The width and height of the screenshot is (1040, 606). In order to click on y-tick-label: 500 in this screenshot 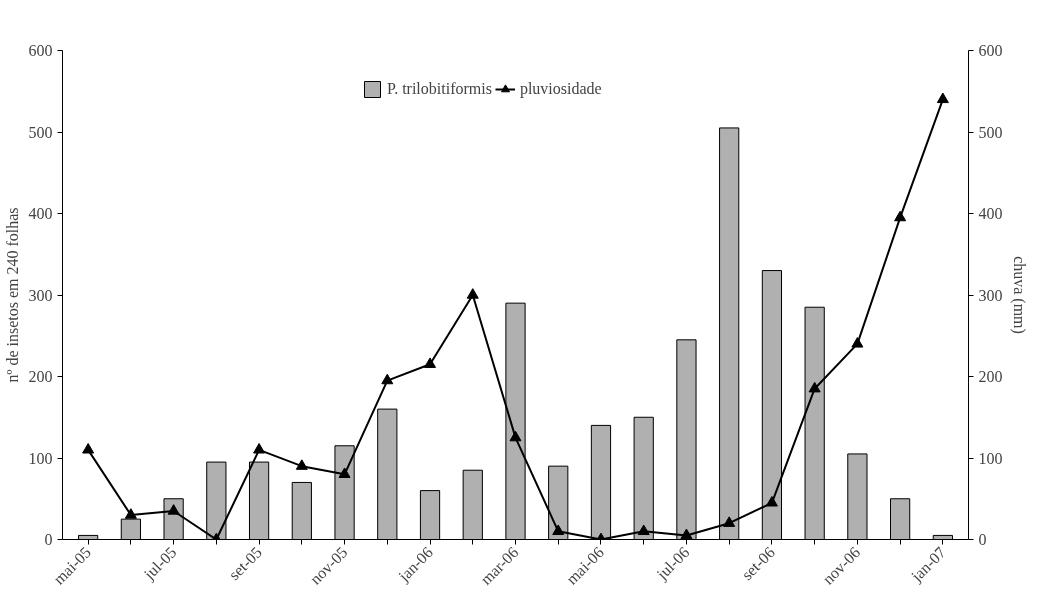, I will do `click(40, 132)`.